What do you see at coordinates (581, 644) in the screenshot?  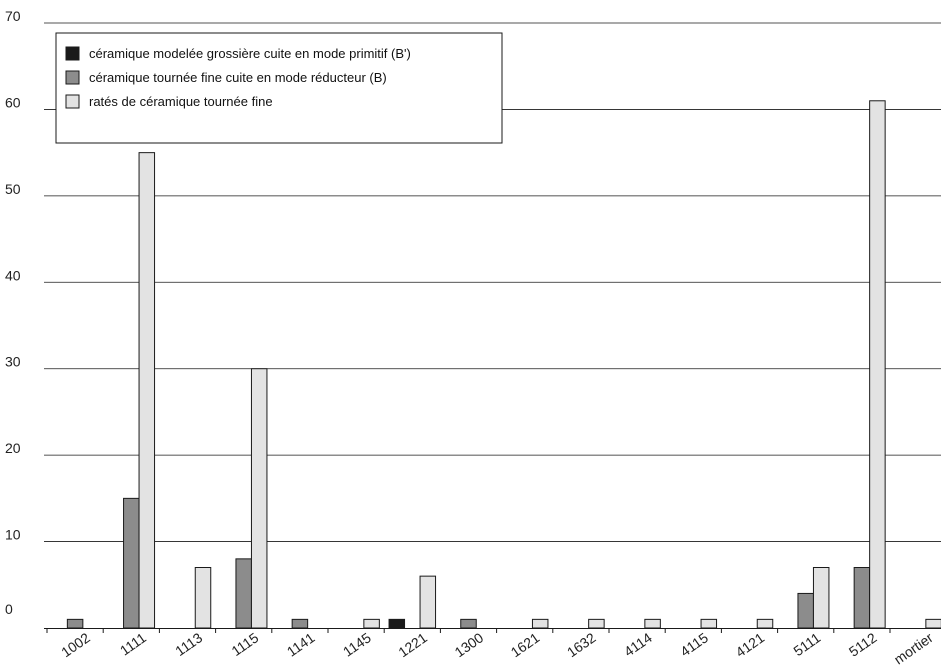 I see `x-tick-label: 1632` at bounding box center [581, 644].